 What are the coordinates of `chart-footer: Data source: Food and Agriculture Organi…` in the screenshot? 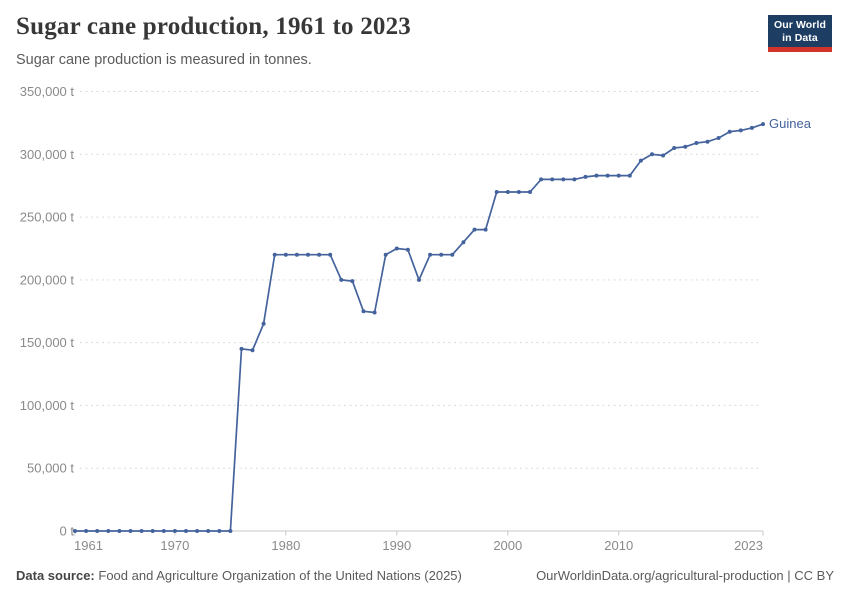 It's located at (425, 575).